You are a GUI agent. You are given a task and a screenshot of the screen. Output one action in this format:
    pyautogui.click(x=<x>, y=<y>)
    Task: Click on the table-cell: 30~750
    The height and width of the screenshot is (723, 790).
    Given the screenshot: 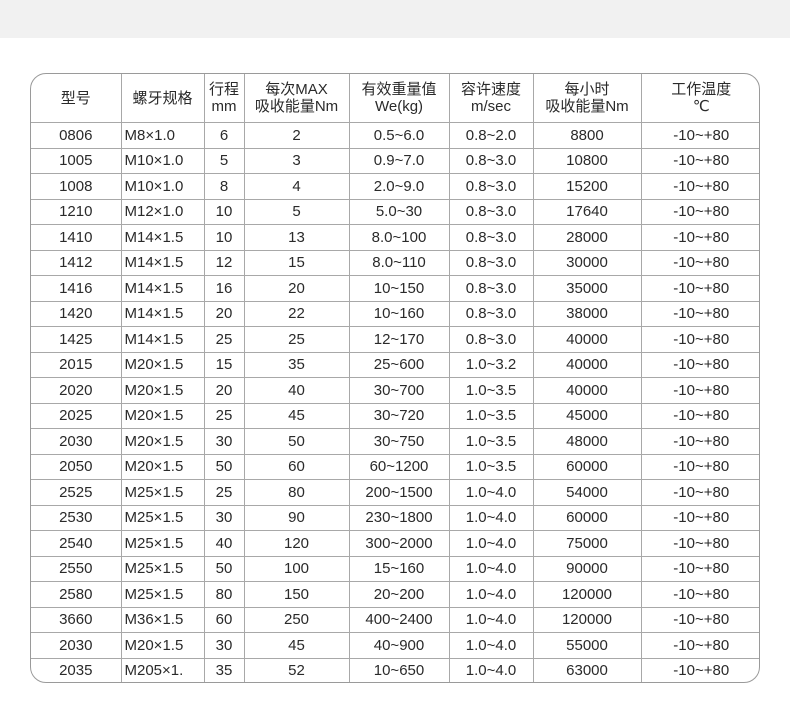 What is the action you would take?
    pyautogui.click(x=399, y=441)
    